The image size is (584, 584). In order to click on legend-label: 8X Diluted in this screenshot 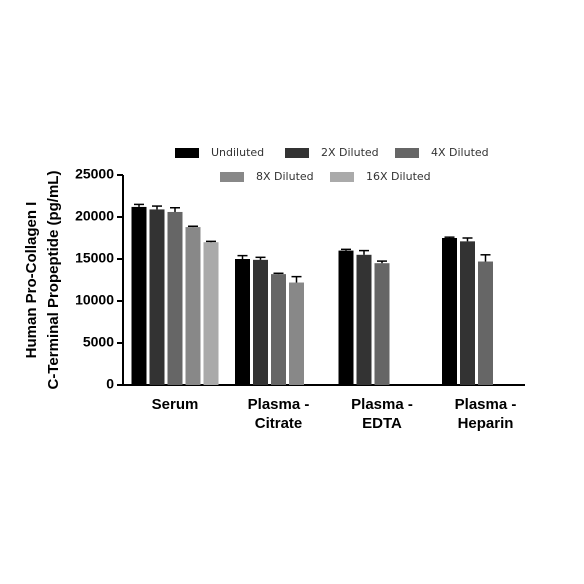, I will do `click(285, 176)`.